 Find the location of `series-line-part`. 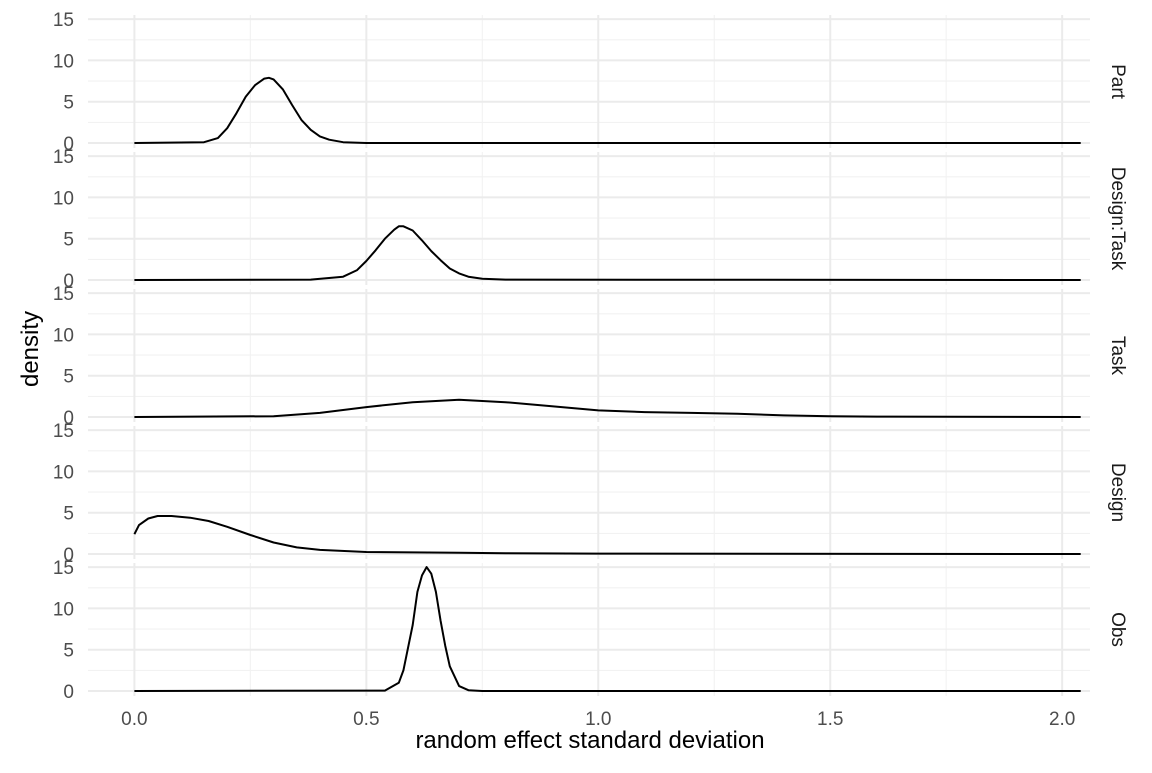

series-line-part is located at coordinates (607, 110).